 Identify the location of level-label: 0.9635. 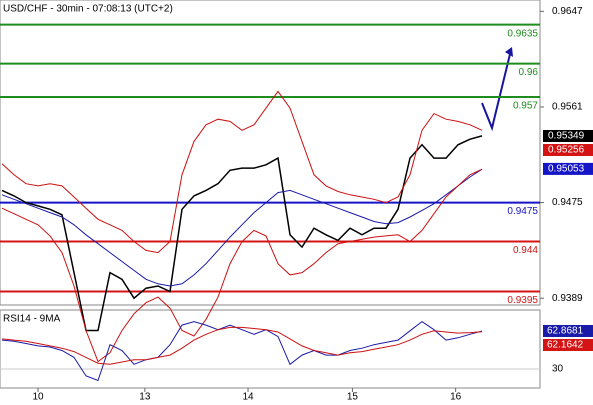
(522, 33).